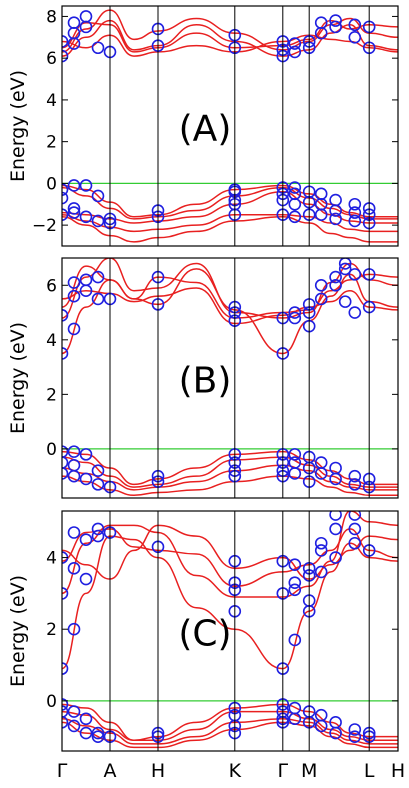 Image resolution: width=409 pixels, height=788 pixels. What do you see at coordinates (369, 771) in the screenshot?
I see `kpoint-label: L` at bounding box center [369, 771].